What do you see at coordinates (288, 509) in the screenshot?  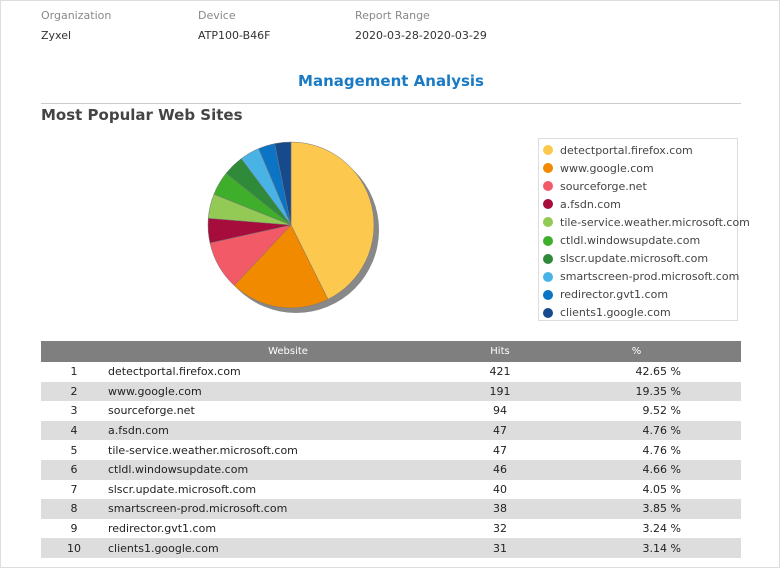 I see `row-website: smartscreen-prod.microsoft.com` at bounding box center [288, 509].